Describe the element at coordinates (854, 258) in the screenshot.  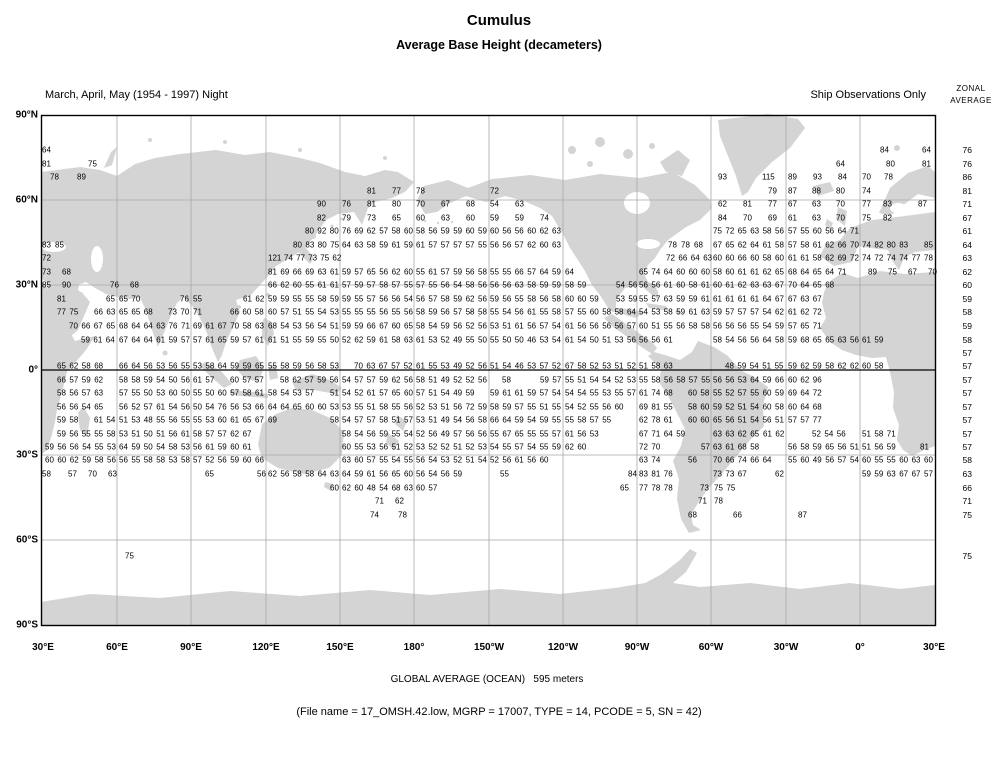
I see `grid-value: 72` at that location.